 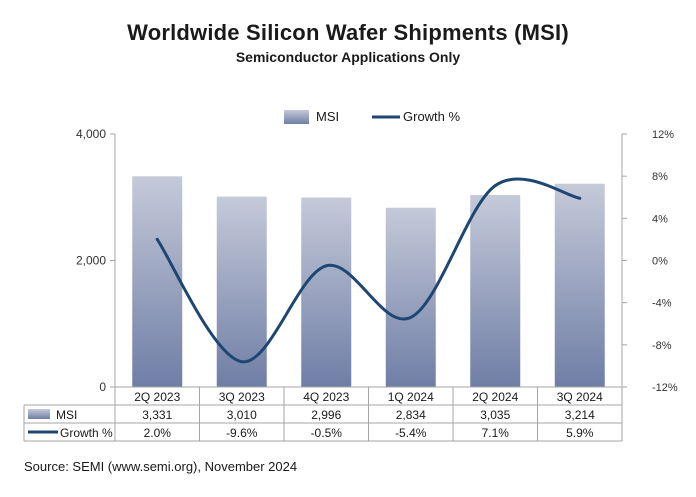 I want to click on data-label-growth: -9.6%, so click(x=242, y=433).